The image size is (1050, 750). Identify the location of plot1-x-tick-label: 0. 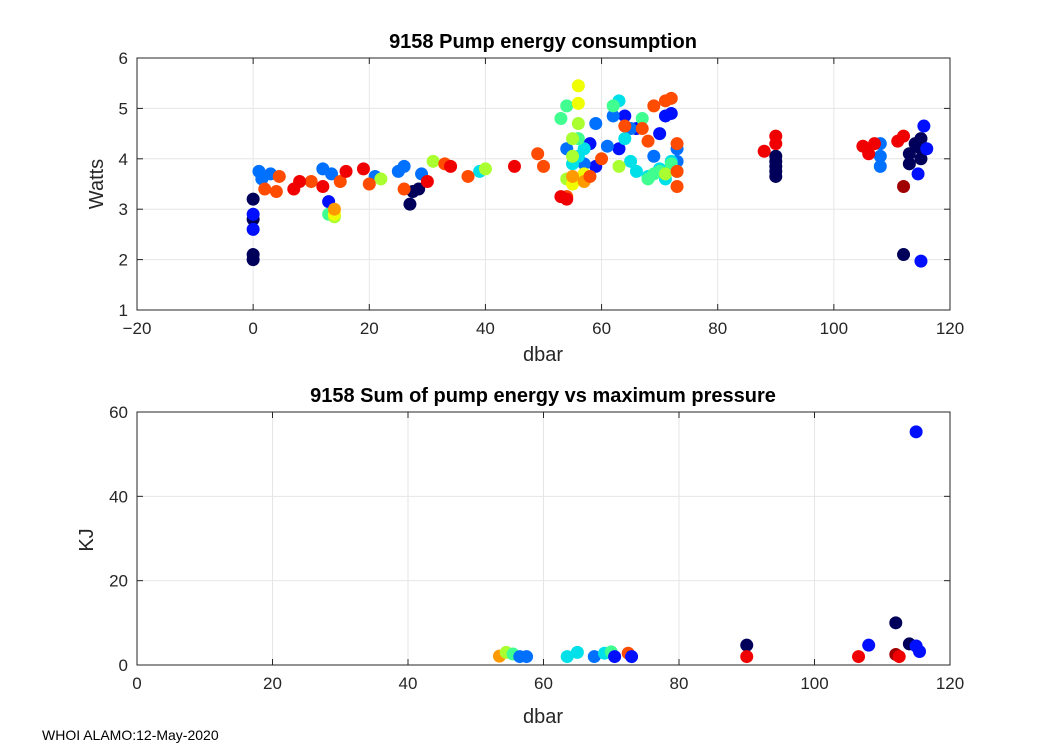
(252, 328).